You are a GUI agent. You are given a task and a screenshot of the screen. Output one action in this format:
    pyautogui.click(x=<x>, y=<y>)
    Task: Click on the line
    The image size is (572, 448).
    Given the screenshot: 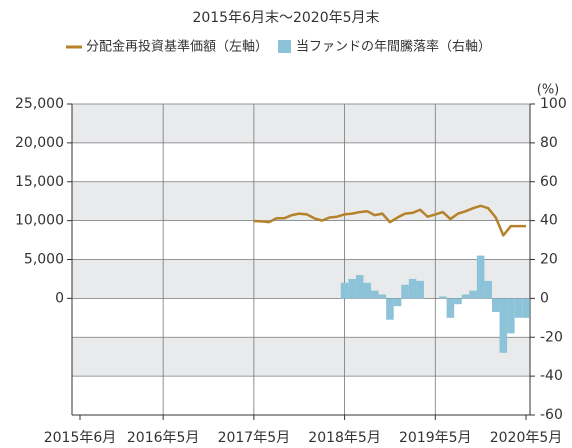 What is the action you would take?
    pyautogui.click(x=389, y=220)
    